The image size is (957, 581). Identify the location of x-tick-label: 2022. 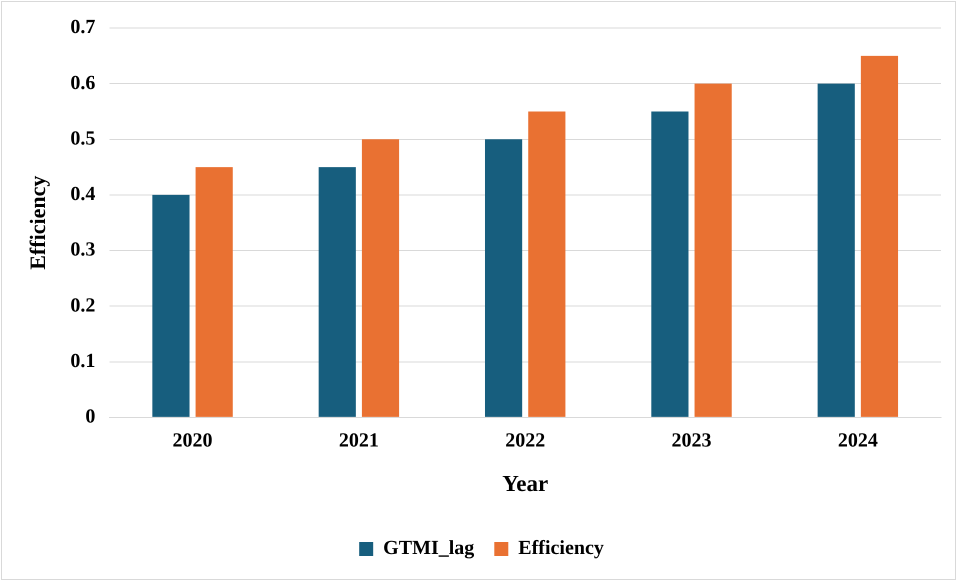
(525, 441).